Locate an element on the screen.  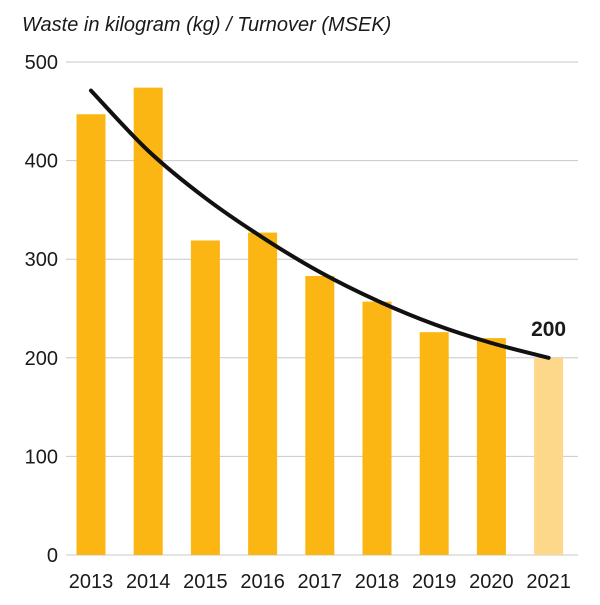
chart-title: Waste in kilogram (kg) / Turnover (MSEK) is located at coordinates (207, 25).